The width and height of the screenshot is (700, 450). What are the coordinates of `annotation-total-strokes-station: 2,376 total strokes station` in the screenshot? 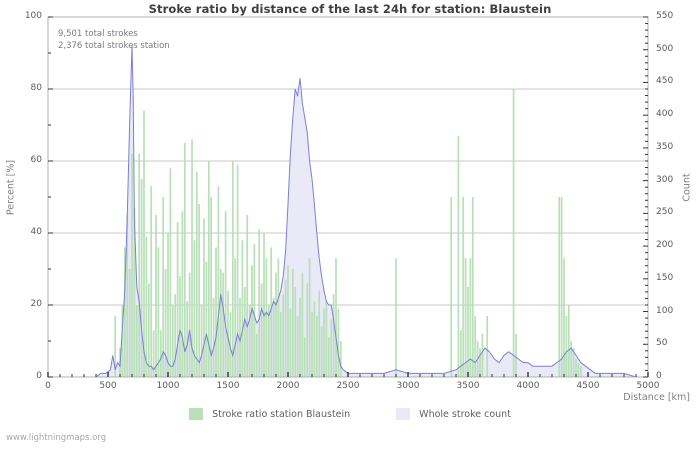 It's located at (114, 46).